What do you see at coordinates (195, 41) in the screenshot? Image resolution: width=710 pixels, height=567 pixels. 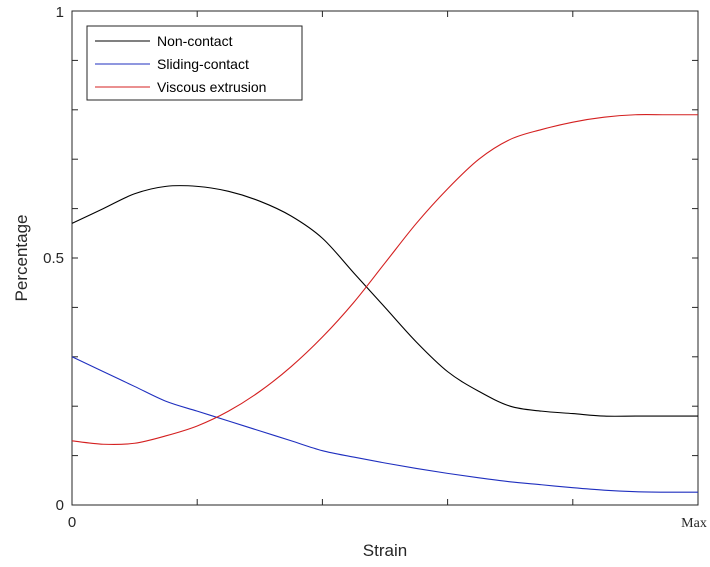 I see `legend-label-non-contact: Non-contact` at bounding box center [195, 41].